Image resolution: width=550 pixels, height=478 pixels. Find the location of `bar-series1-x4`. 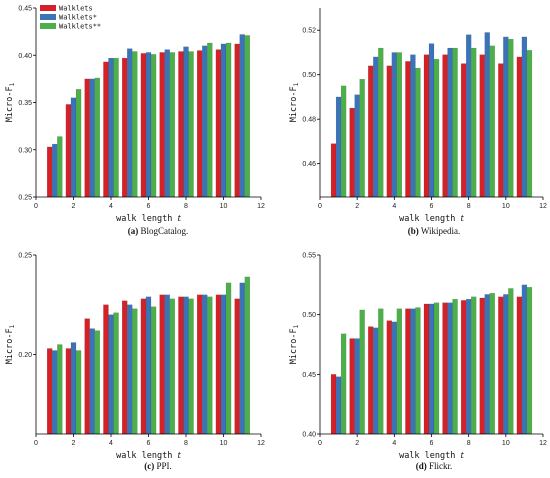

bar-series1-x4 is located at coordinates (106, 129).